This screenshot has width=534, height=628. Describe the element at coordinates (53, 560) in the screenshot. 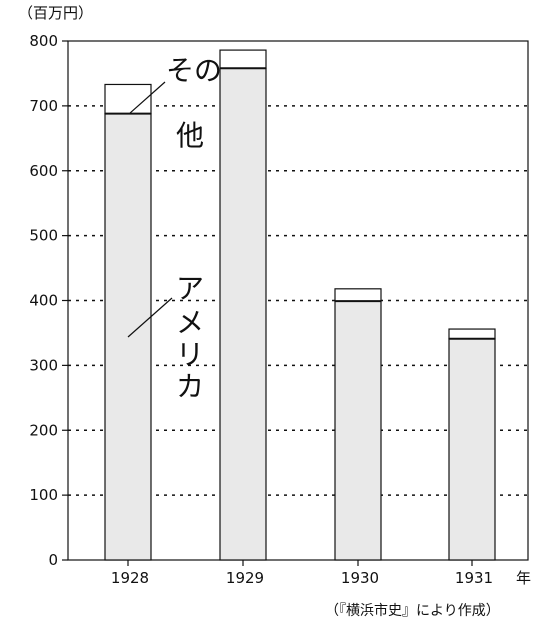

I see `y-tick-label: 0` at that location.